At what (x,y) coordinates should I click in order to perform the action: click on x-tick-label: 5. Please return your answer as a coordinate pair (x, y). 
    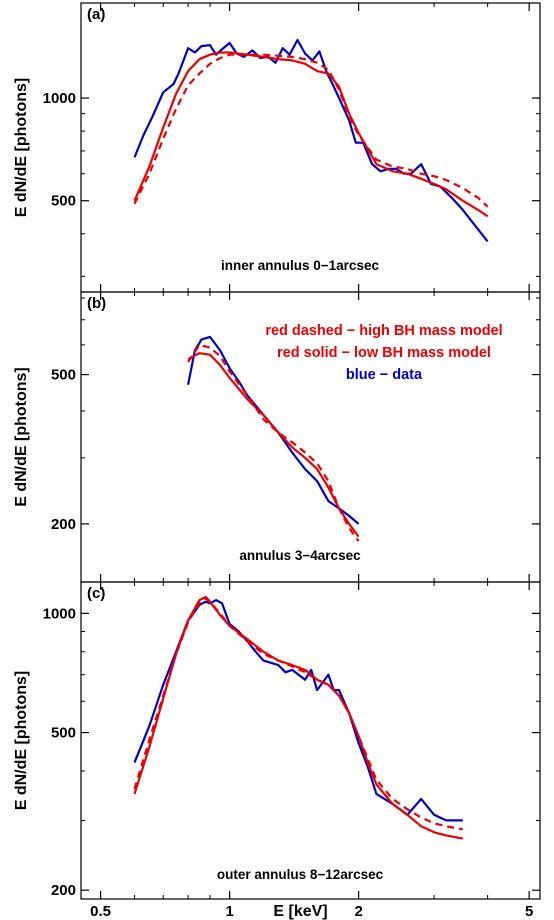
    Looking at the image, I should click on (529, 911).